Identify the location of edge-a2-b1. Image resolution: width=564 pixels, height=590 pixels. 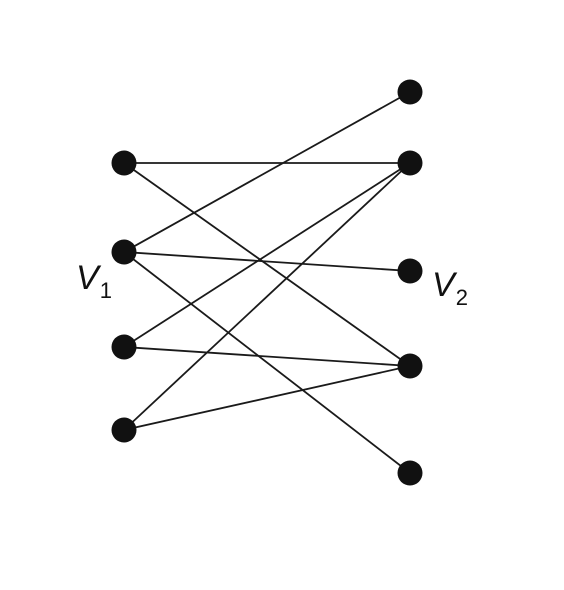
(267, 172).